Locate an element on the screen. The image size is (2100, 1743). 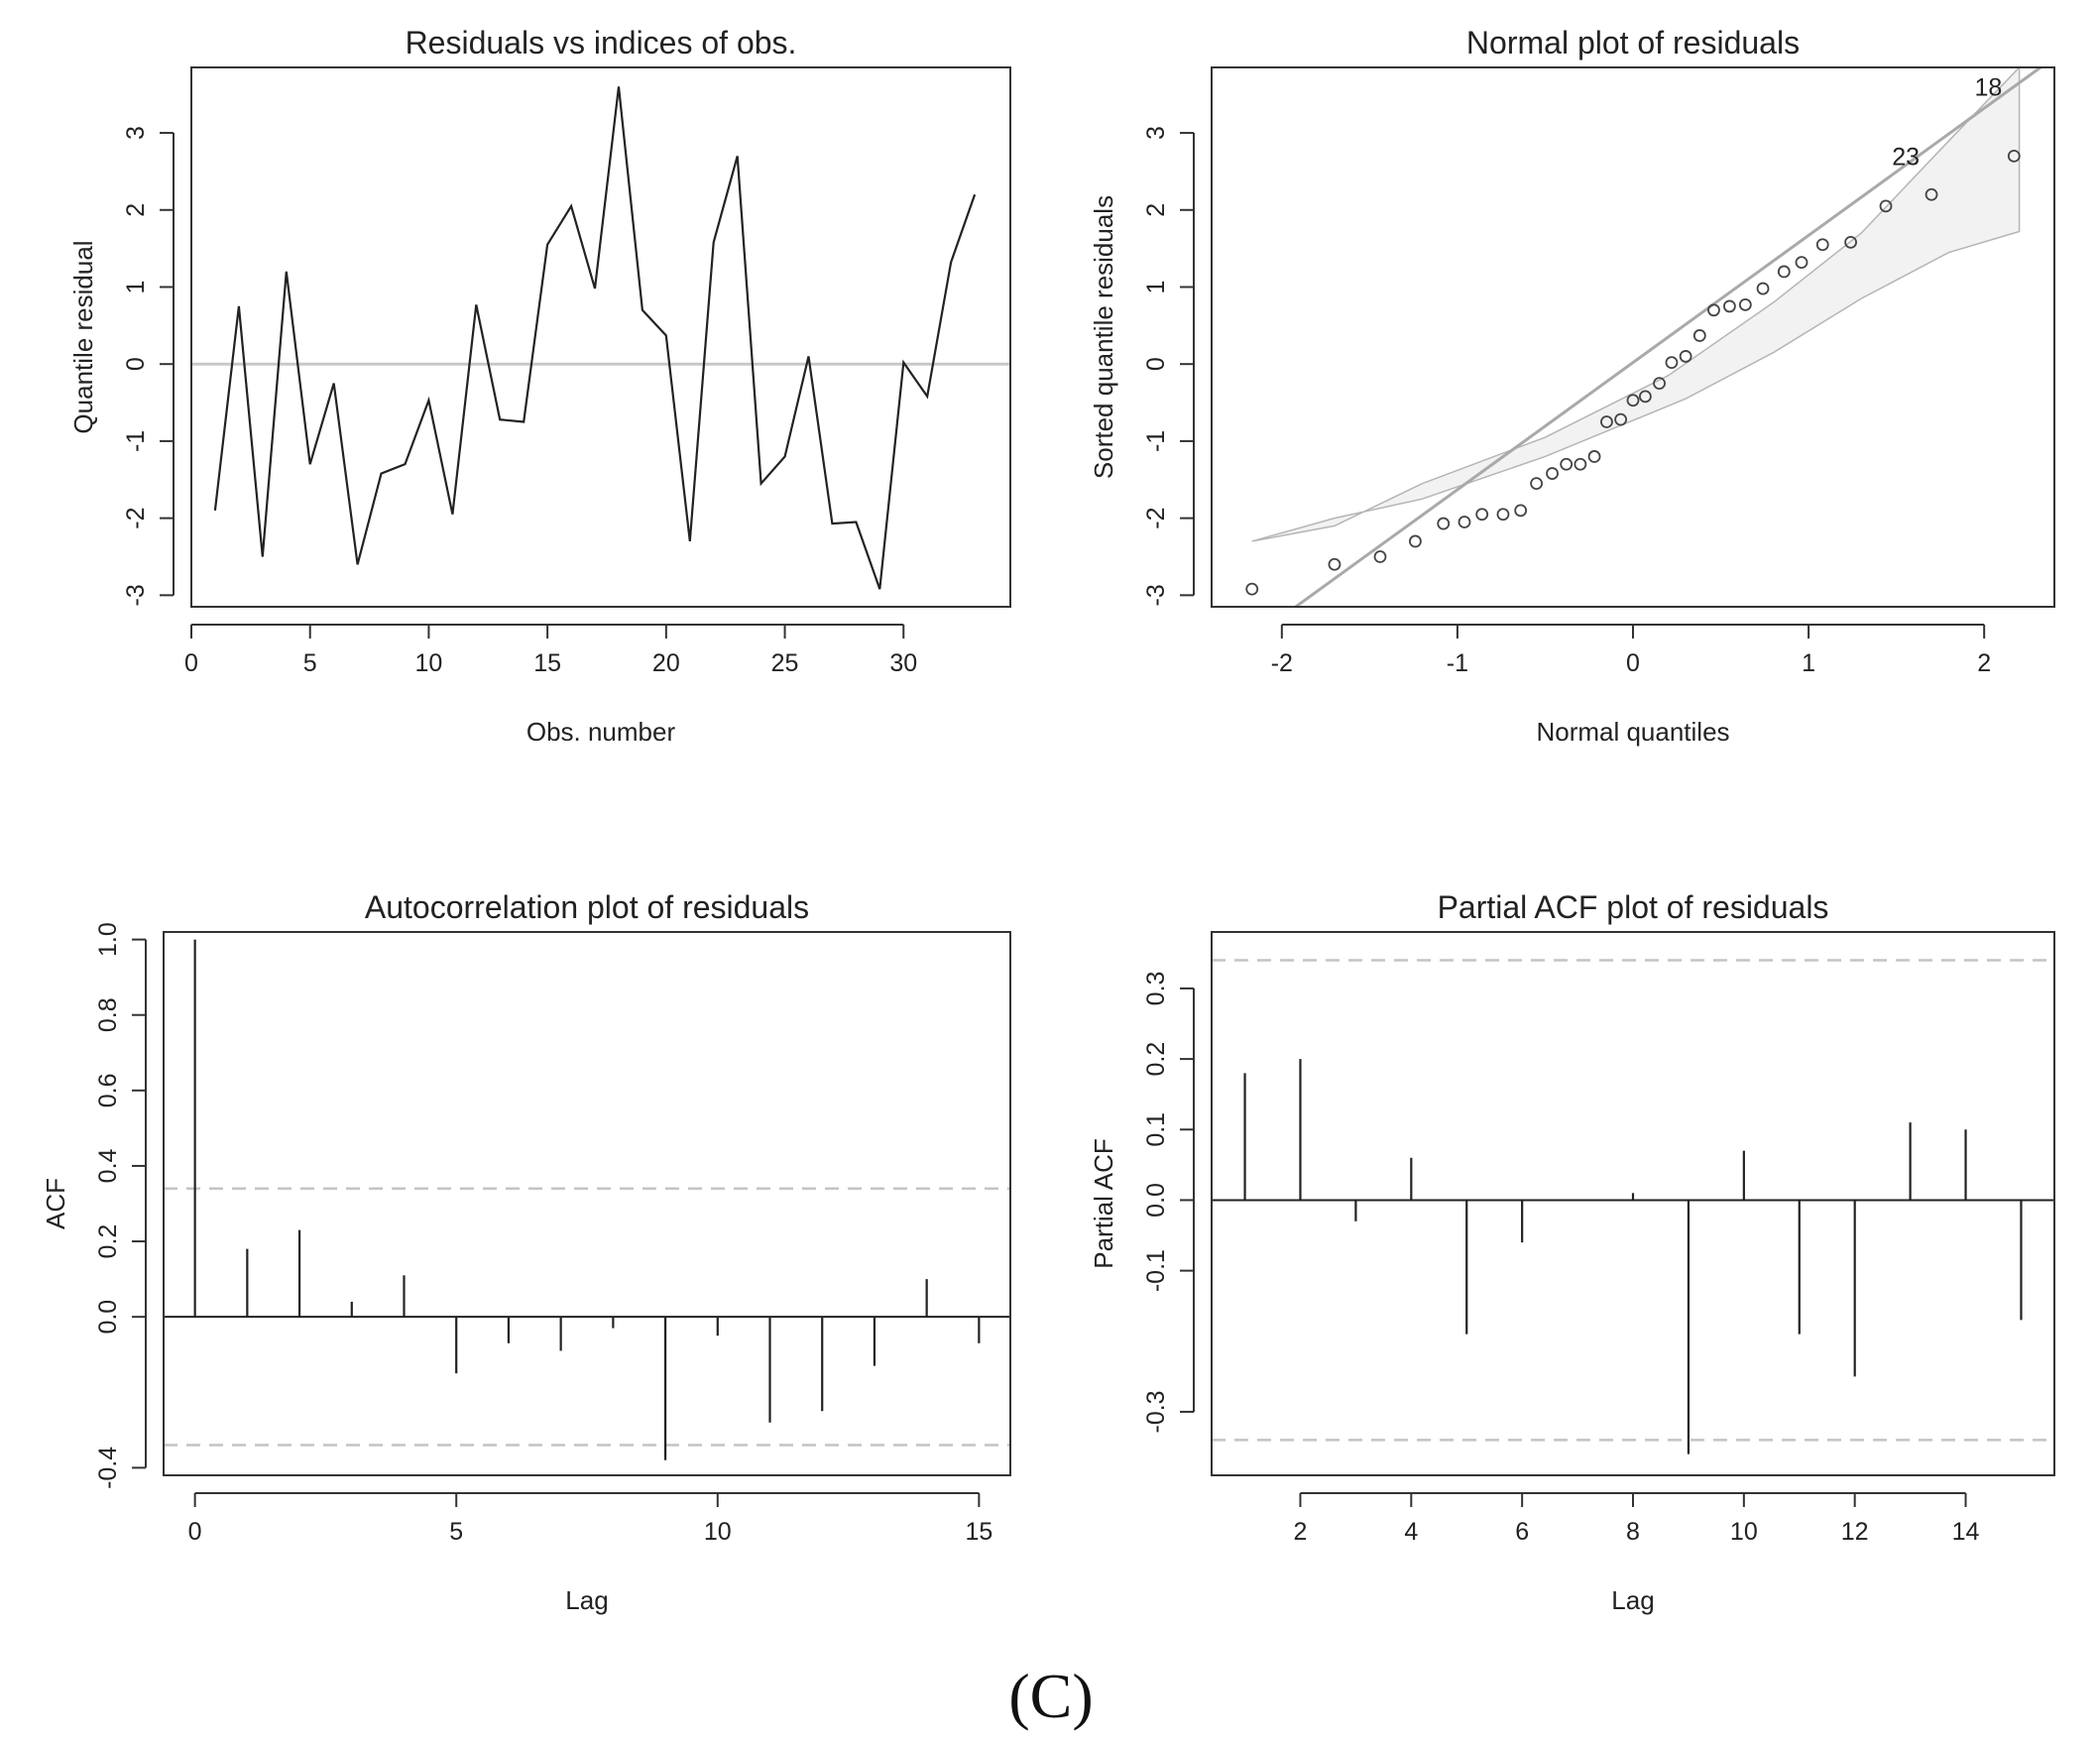
figure-caption: (C) is located at coordinates (1050, 1696).